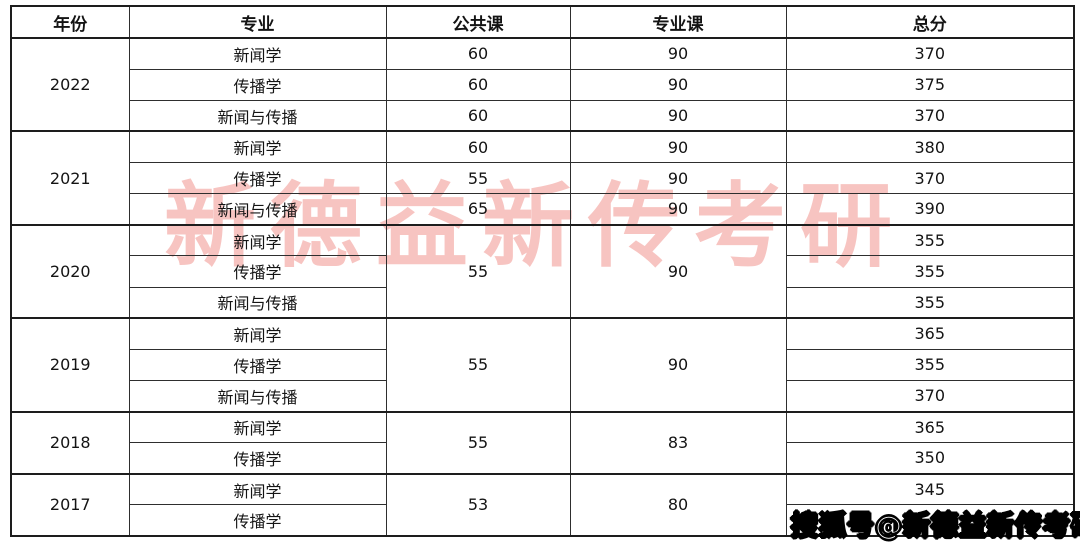  Describe the element at coordinates (930, 22) in the screenshot. I see `header-total-score: 总分` at that location.